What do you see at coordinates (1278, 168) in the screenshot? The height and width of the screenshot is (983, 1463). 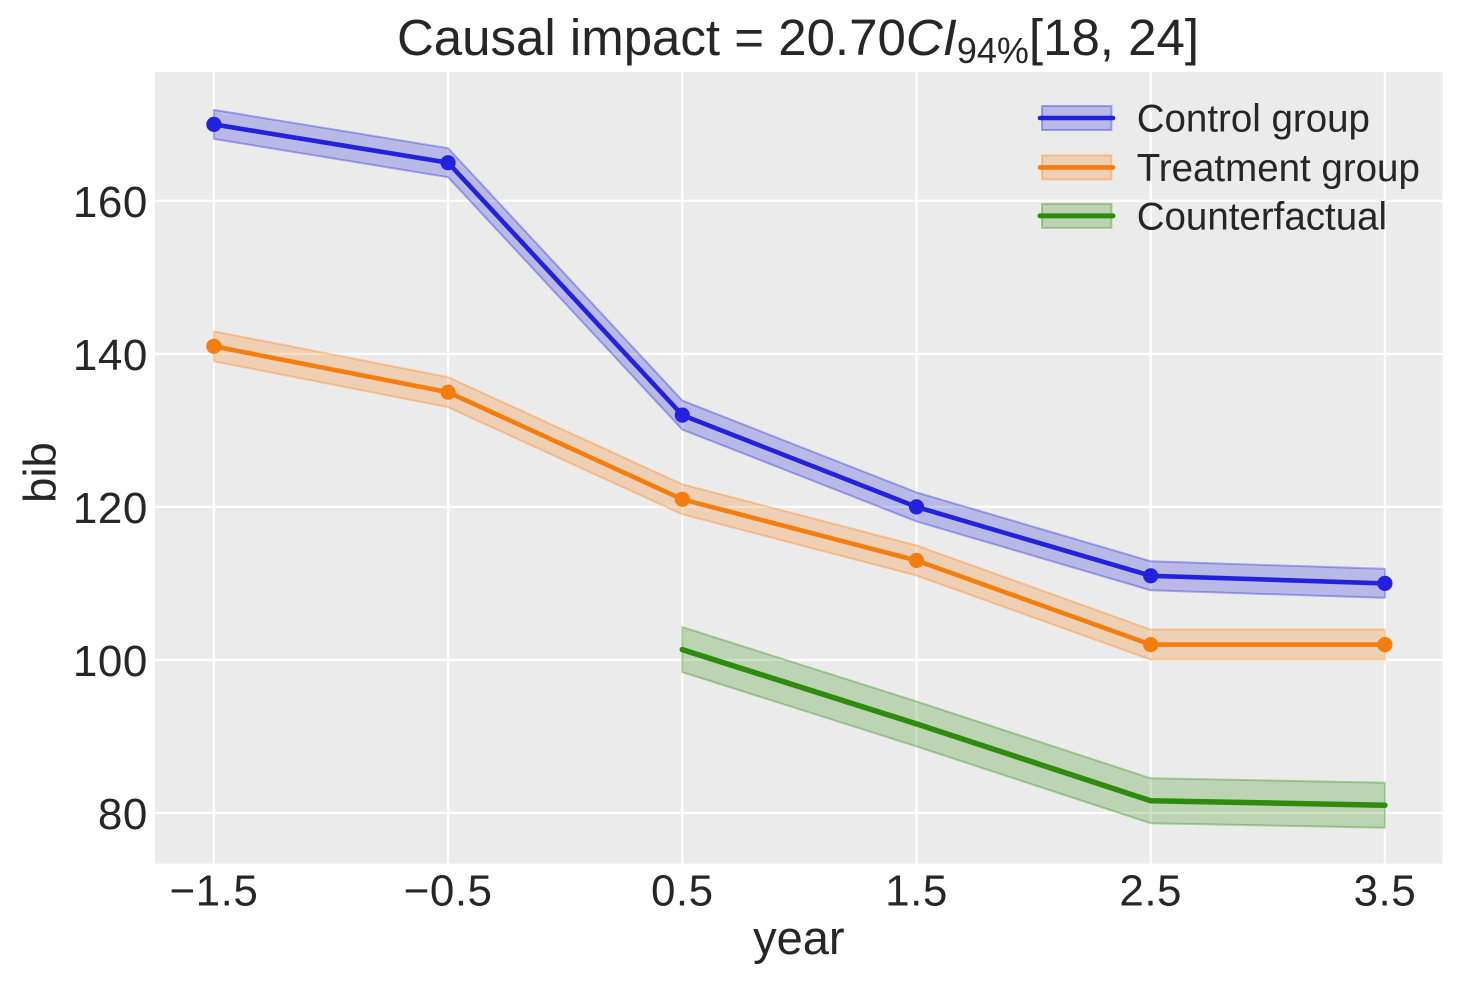 I see `svg-text: Treatment group` at bounding box center [1278, 168].